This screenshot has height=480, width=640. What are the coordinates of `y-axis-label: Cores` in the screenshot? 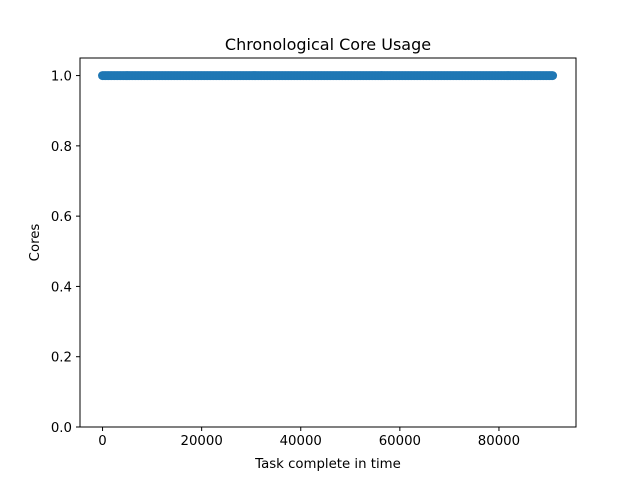 It's located at (35, 243).